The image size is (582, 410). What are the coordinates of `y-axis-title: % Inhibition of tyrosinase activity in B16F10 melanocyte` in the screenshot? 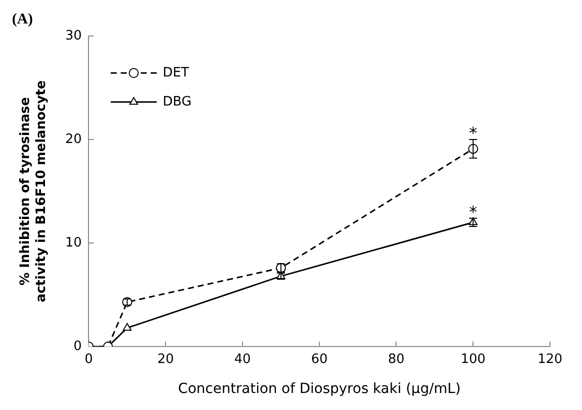 It's located at (33, 191).